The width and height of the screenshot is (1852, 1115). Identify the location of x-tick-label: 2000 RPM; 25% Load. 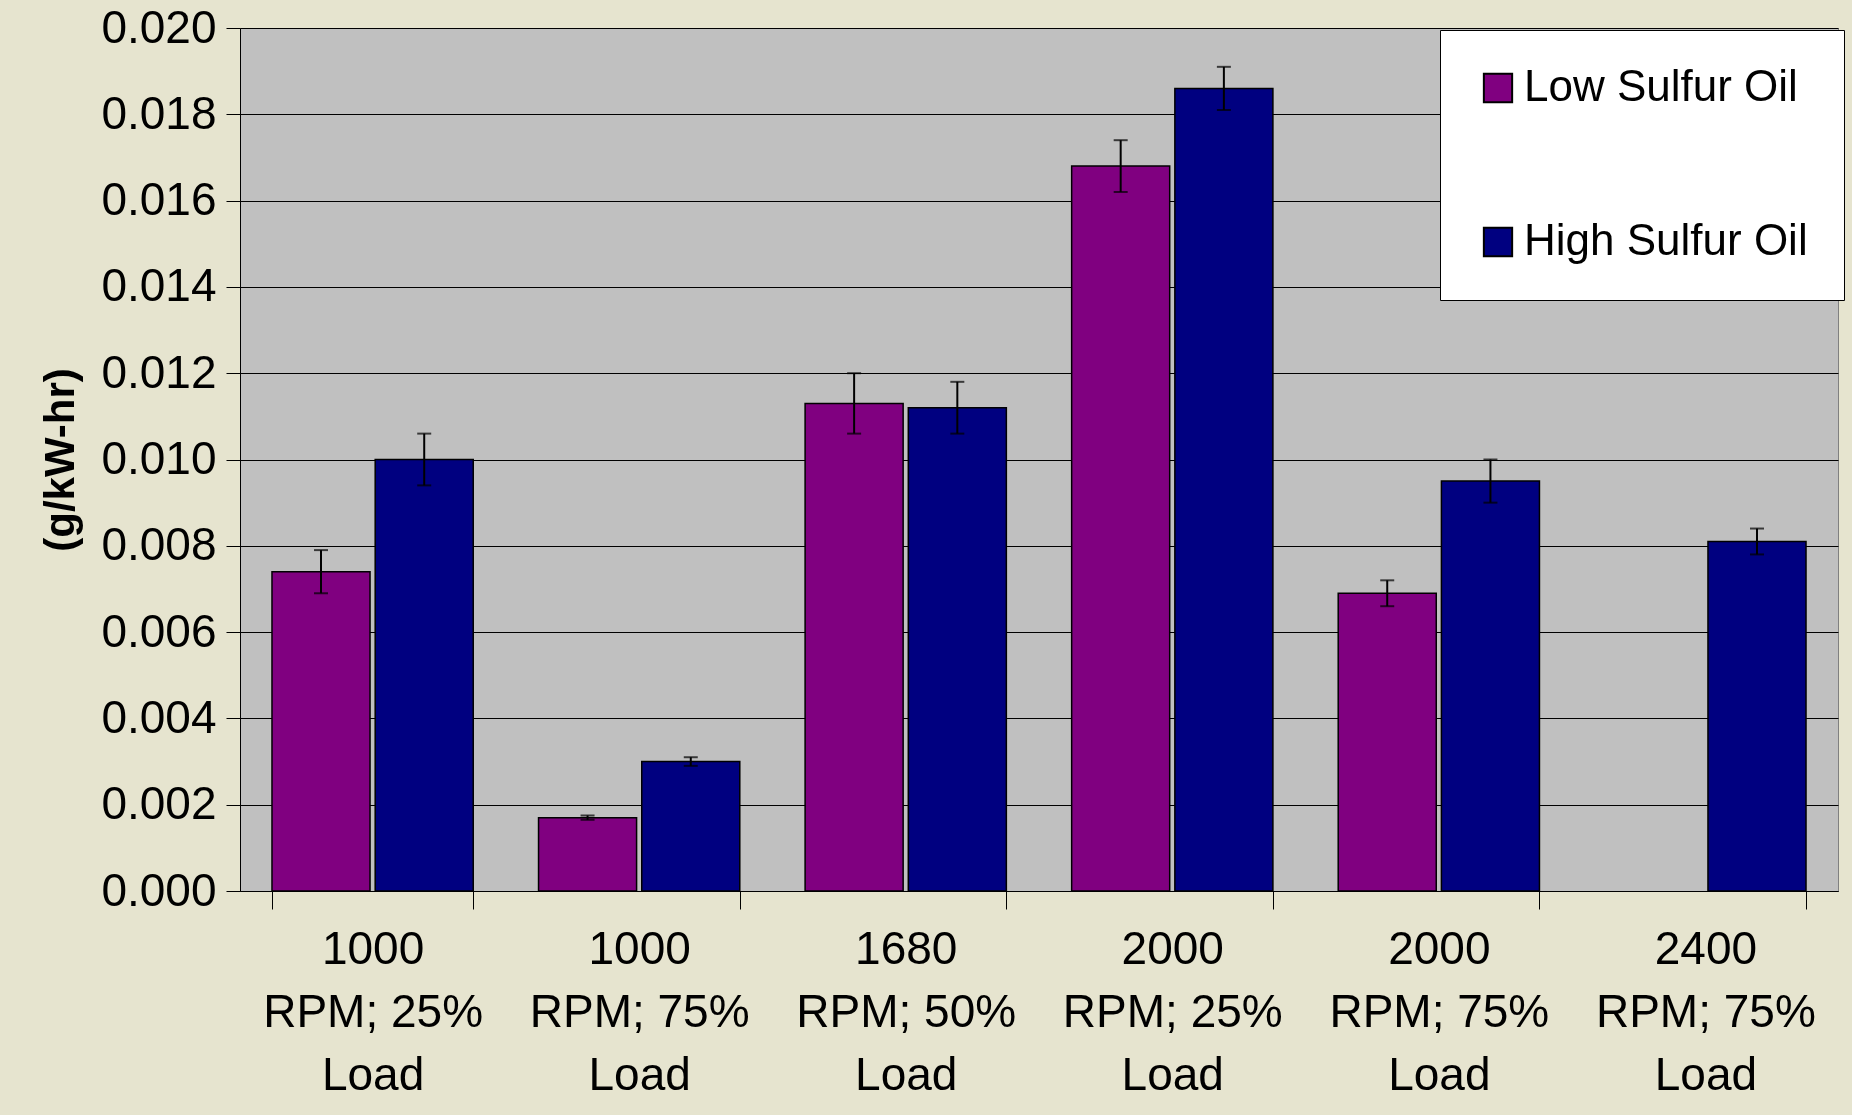
(1172, 1010).